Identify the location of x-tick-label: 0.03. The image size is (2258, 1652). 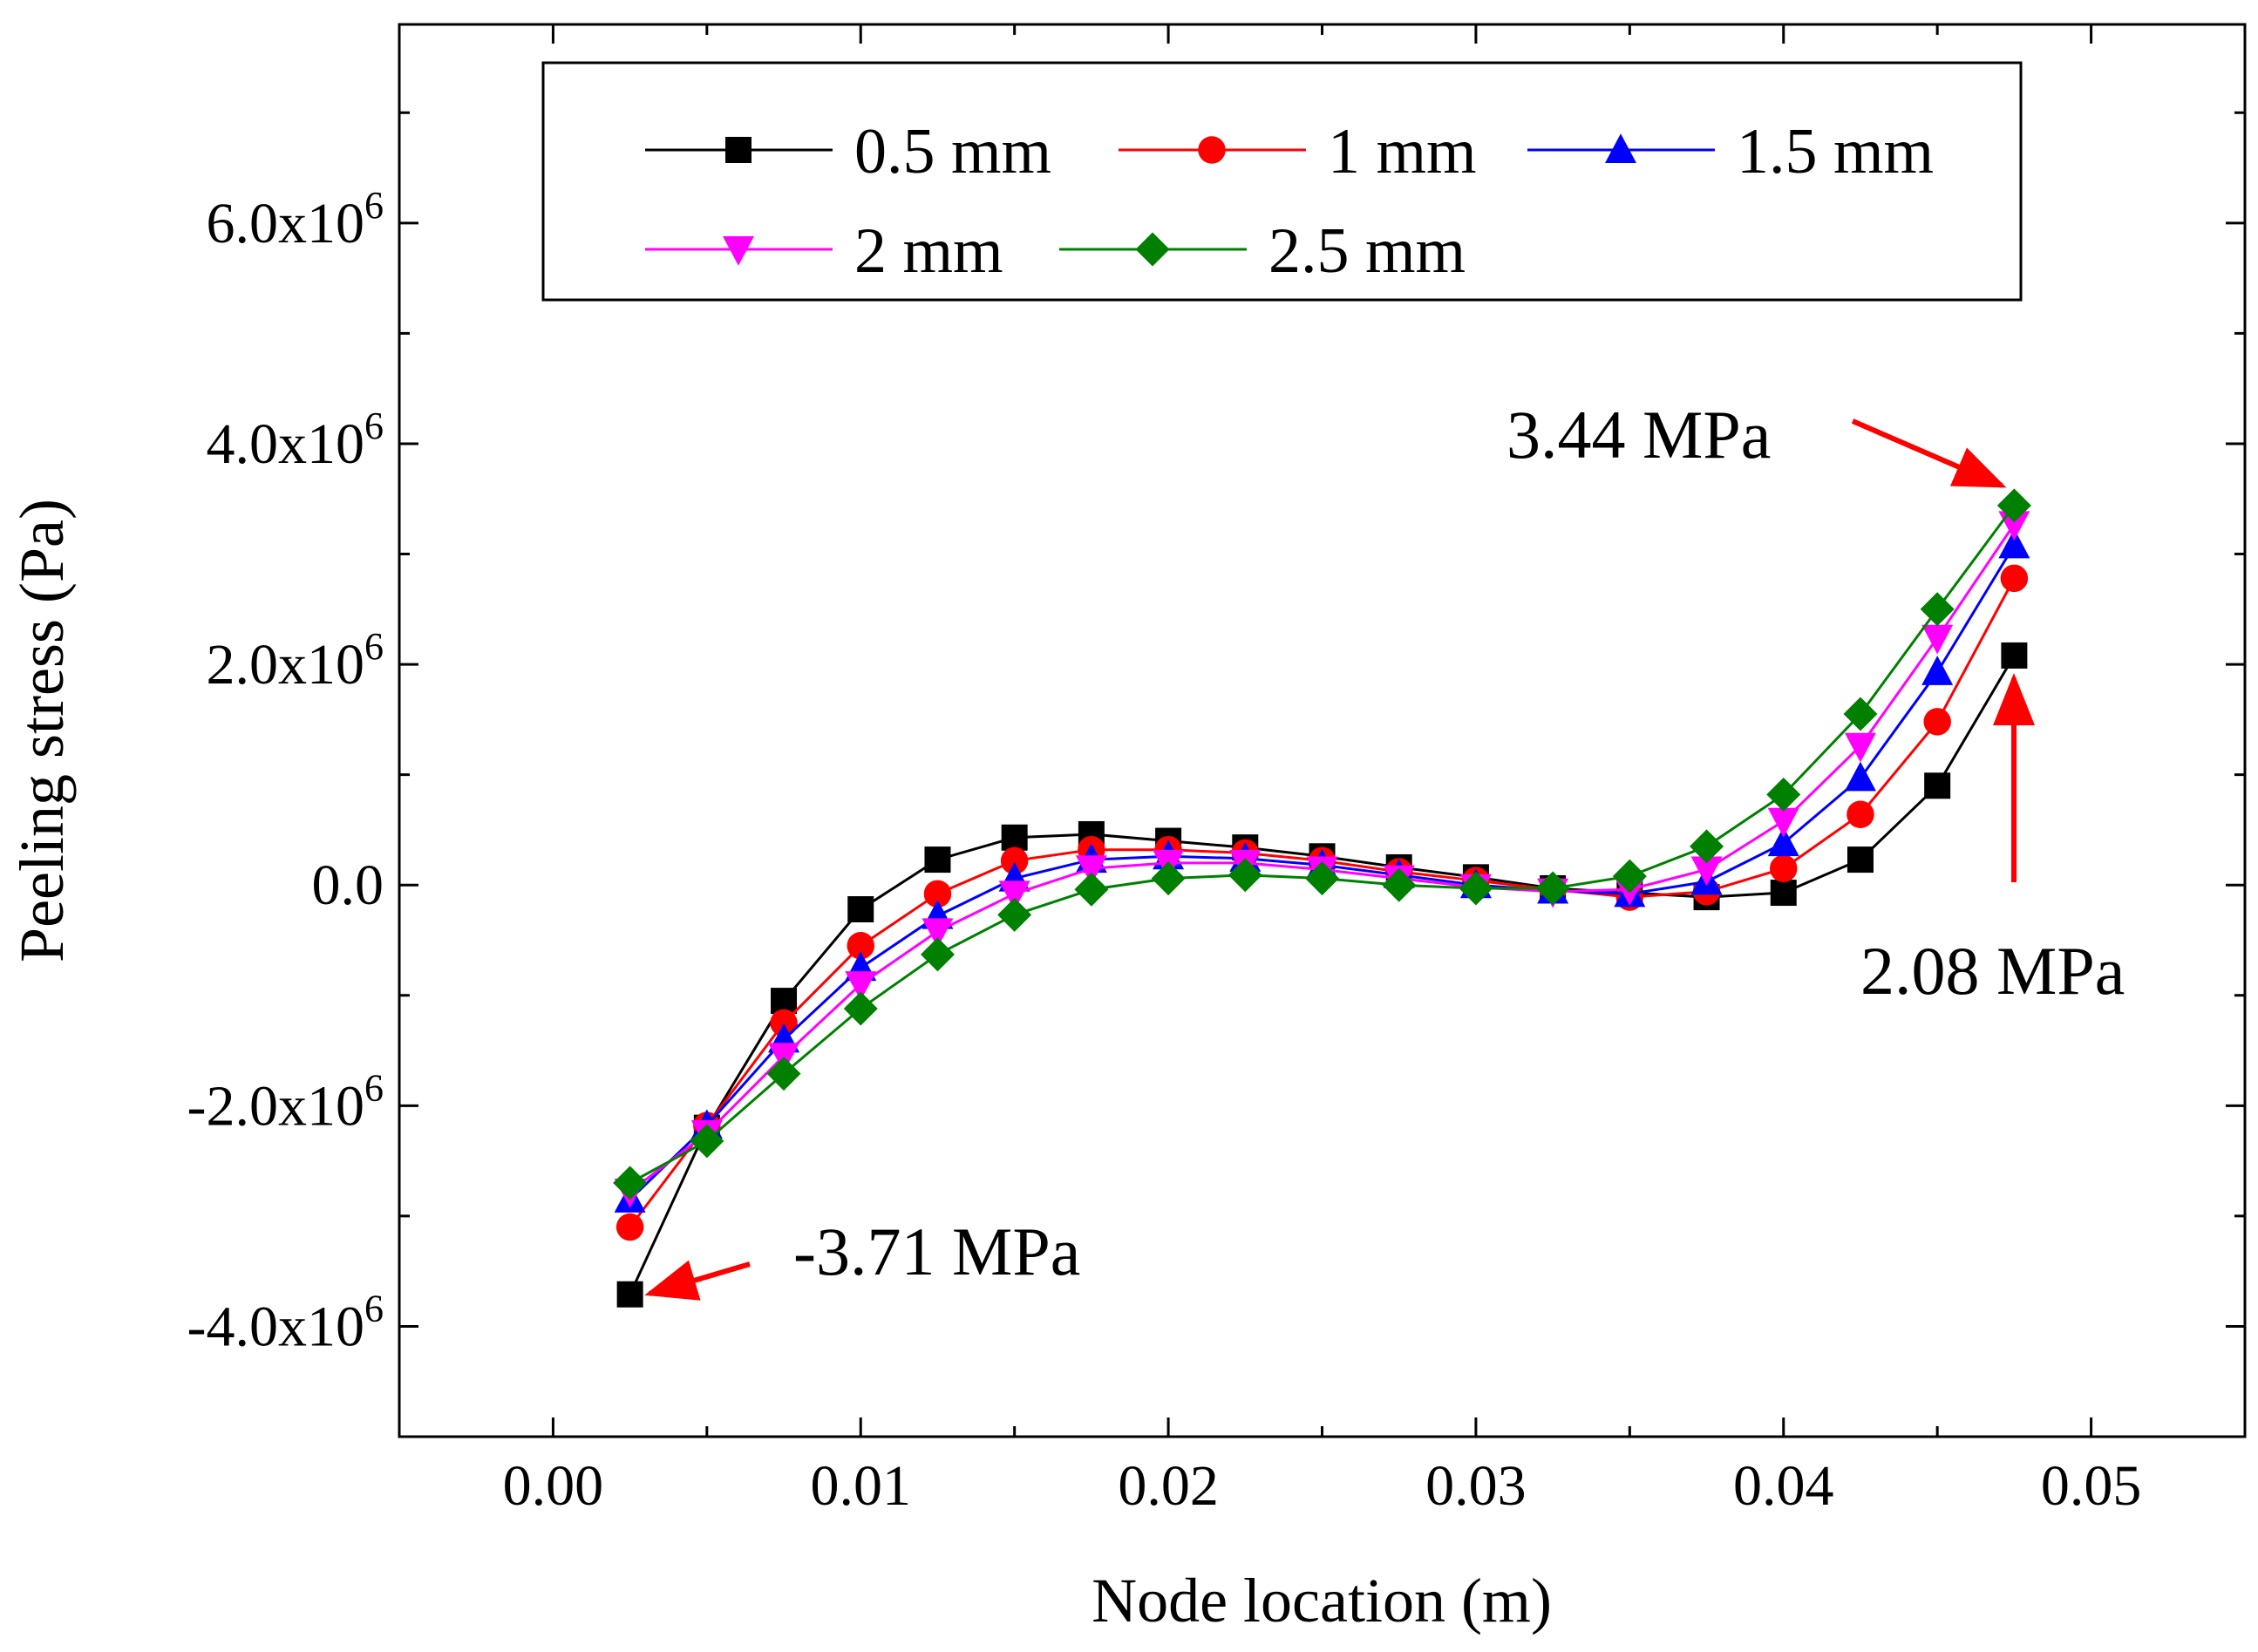
(1476, 1486).